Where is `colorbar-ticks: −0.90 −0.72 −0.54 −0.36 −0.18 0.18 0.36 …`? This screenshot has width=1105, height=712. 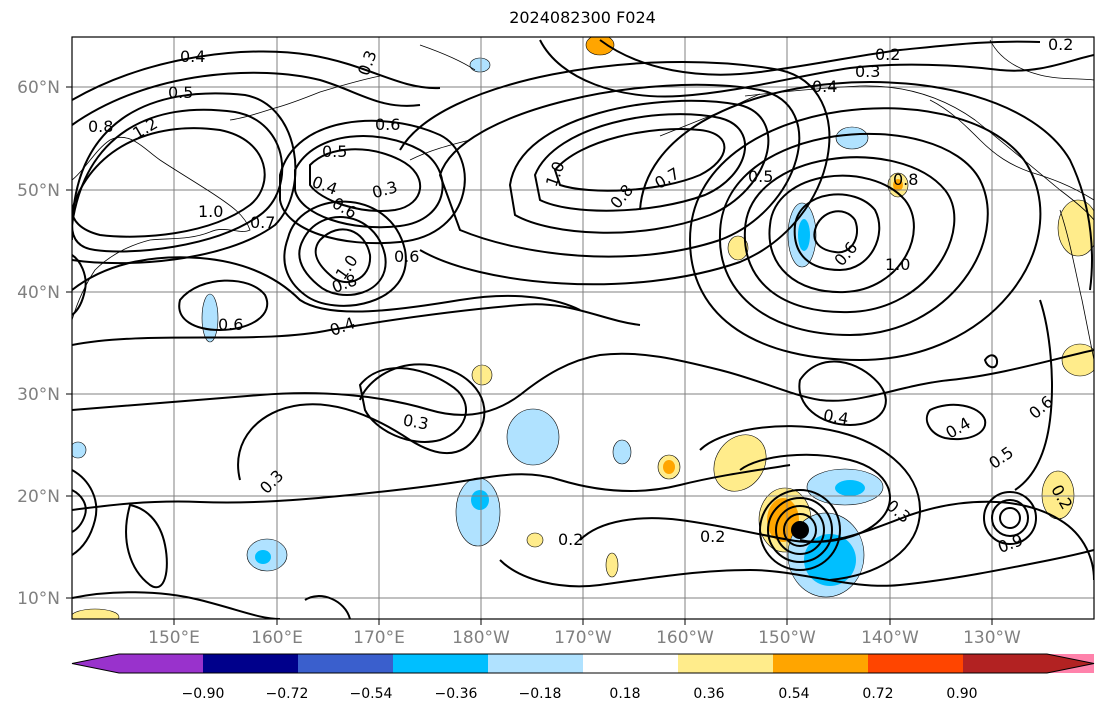 colorbar-ticks: −0.90 −0.72 −0.54 −0.36 −0.18 0.18 0.36 … is located at coordinates (580, 694).